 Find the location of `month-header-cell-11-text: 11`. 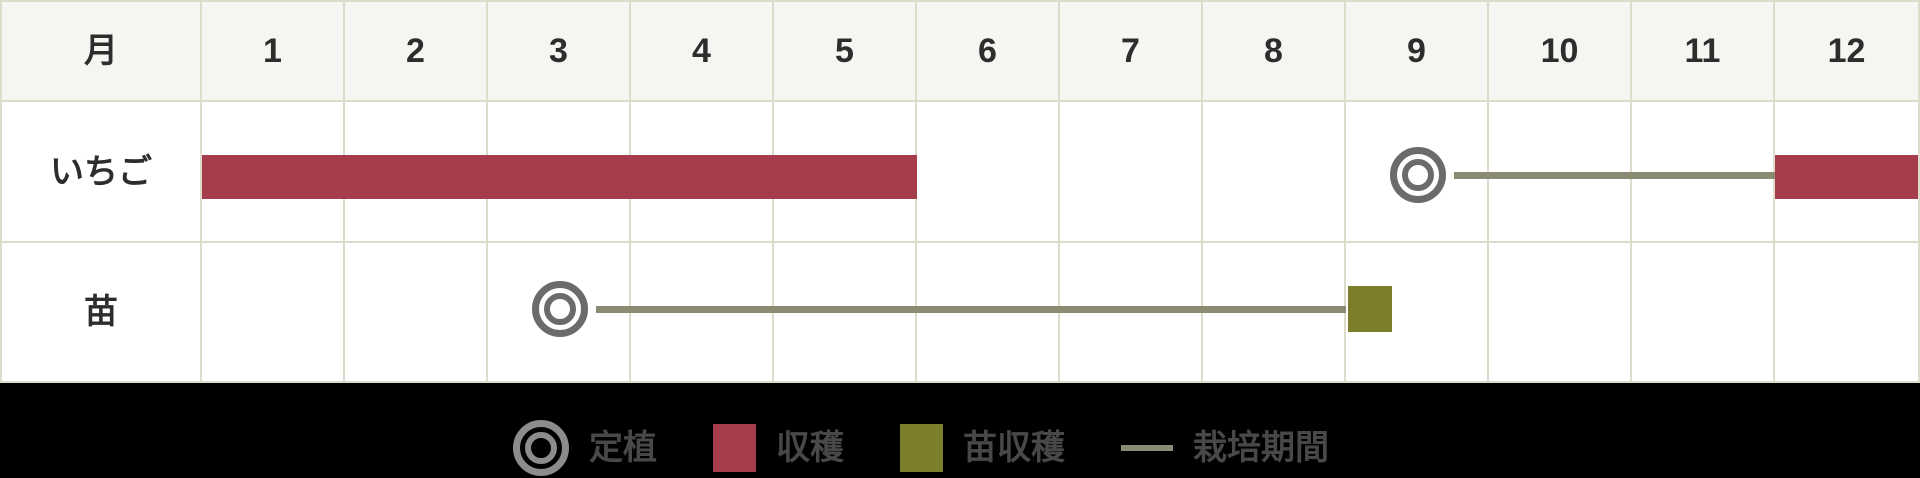

month-header-cell-11-text: 11 is located at coordinates (1702, 51).